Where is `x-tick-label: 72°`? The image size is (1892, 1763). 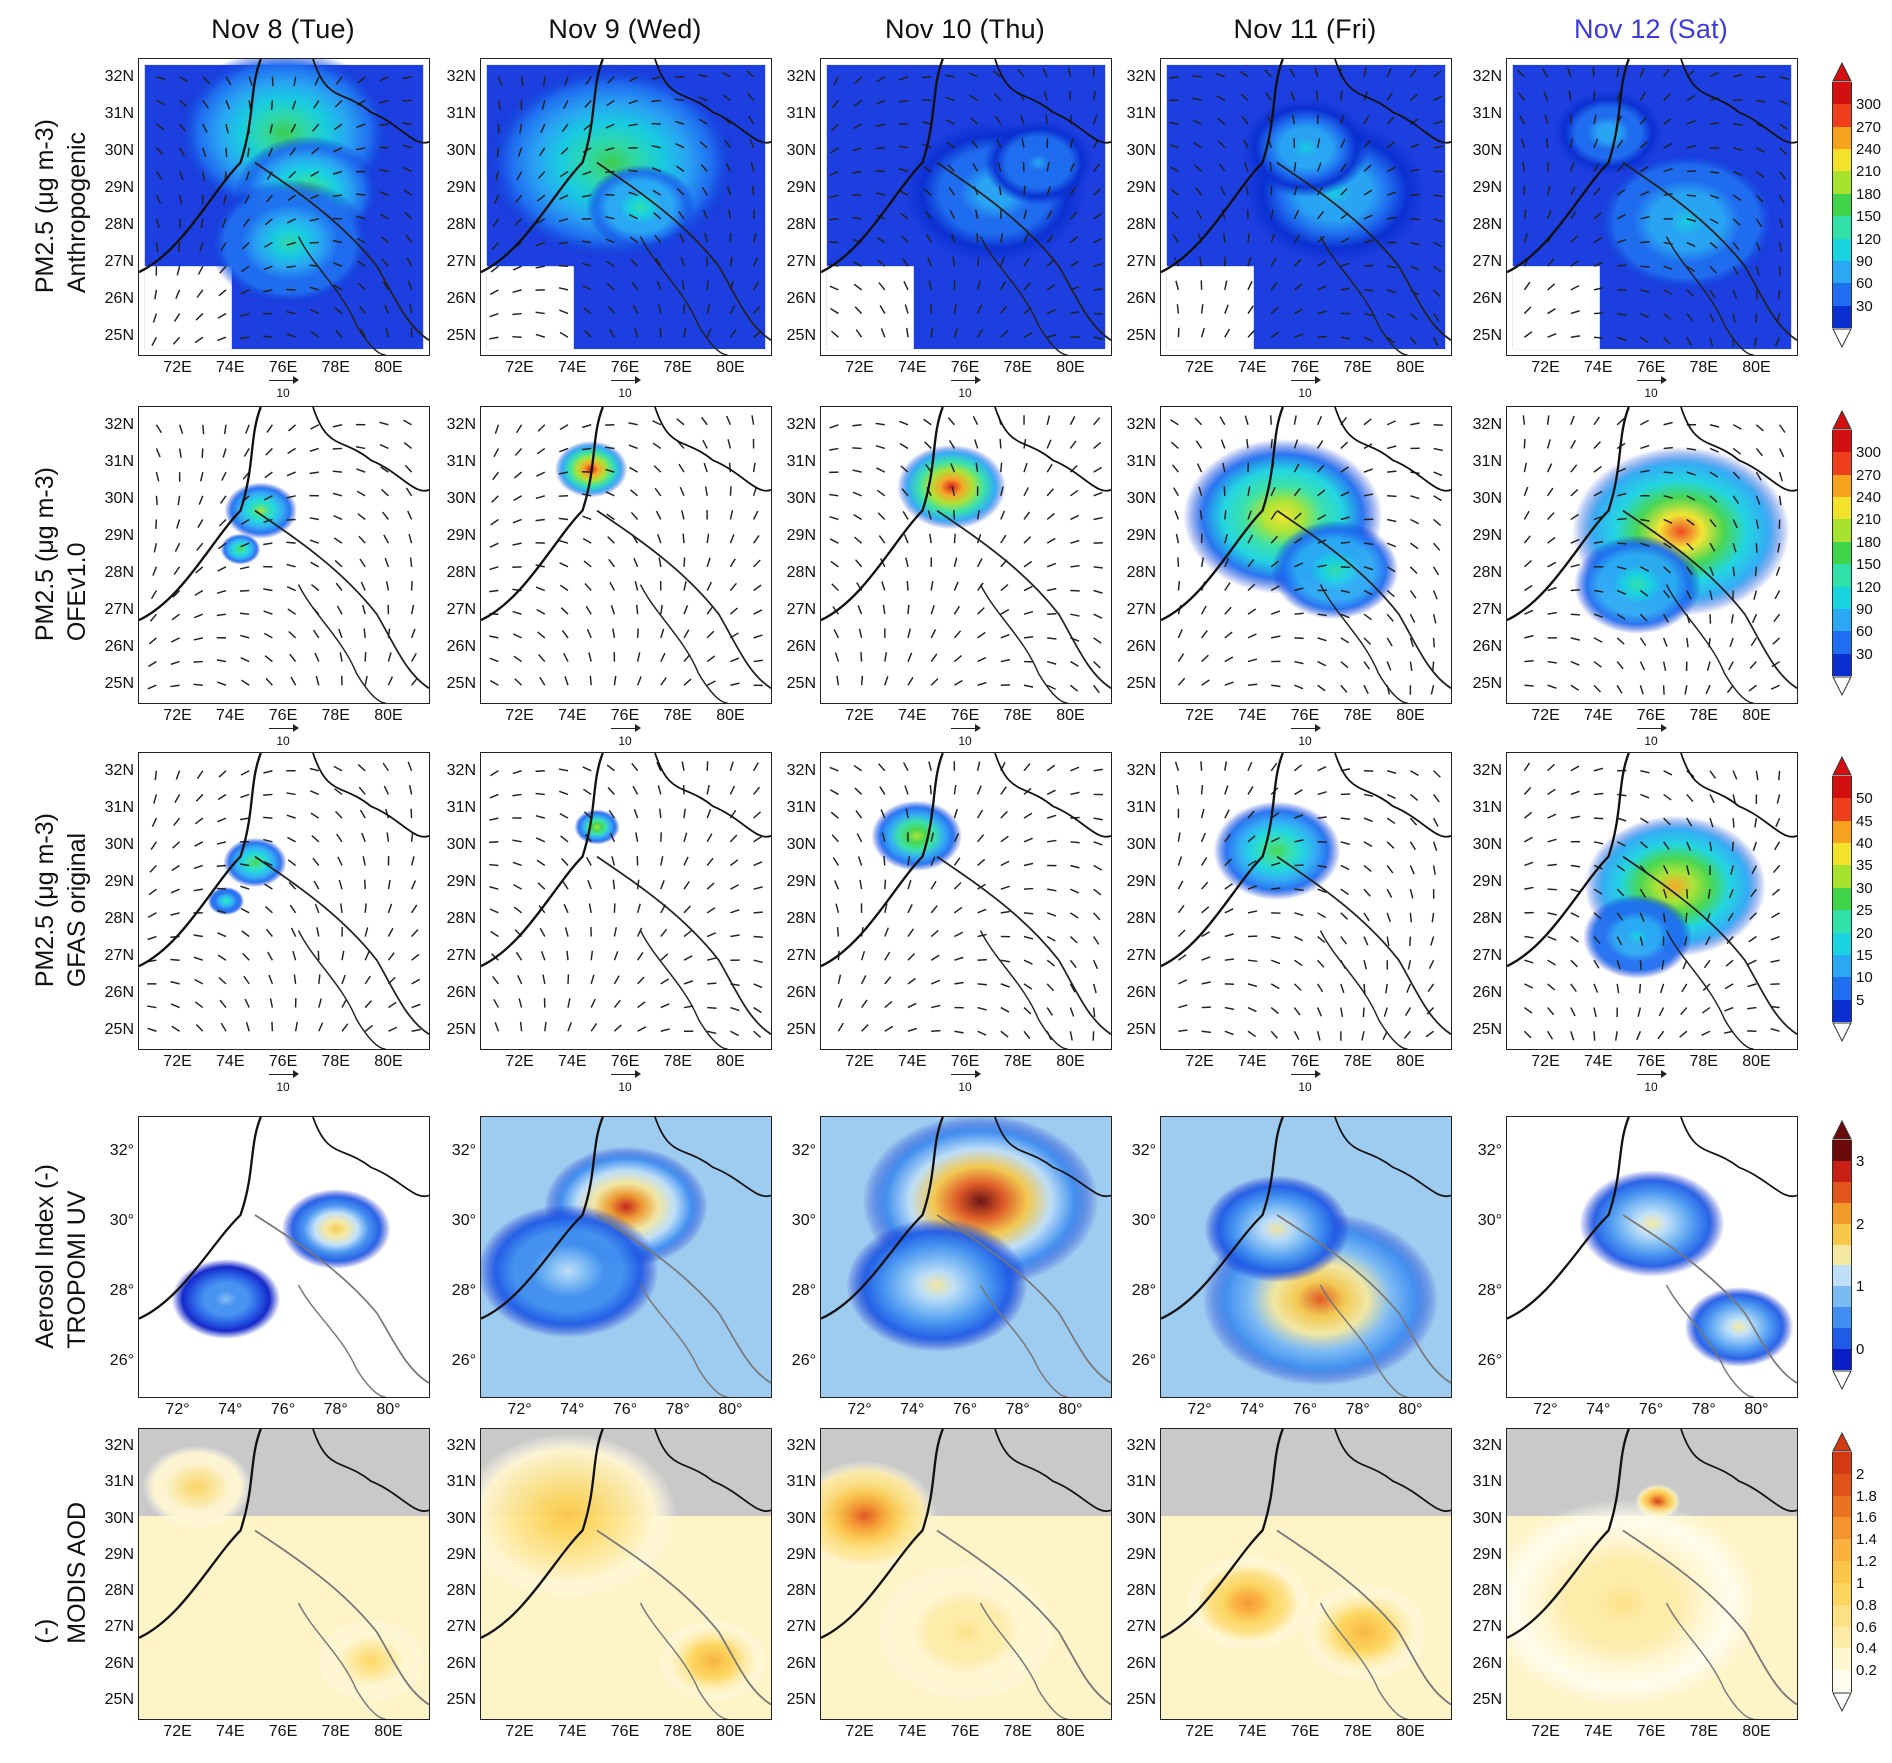 x-tick-label: 72° is located at coordinates (1199, 1409).